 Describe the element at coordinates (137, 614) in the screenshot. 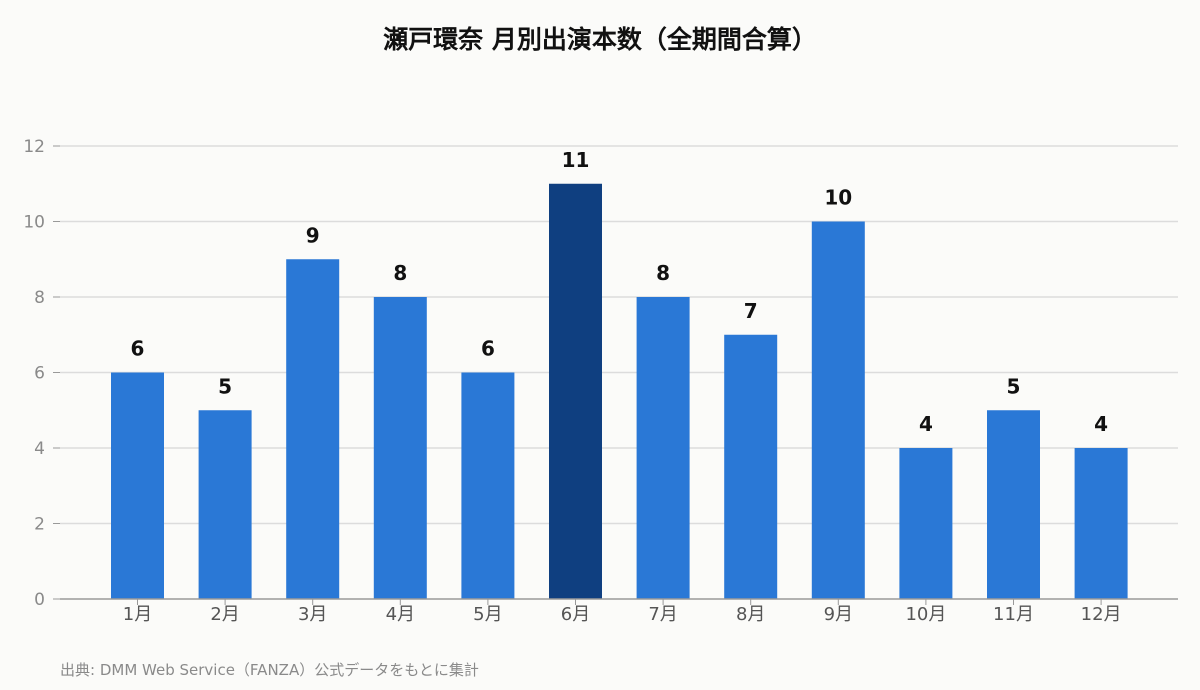

I see `x-tick-label-1: 1月` at that location.